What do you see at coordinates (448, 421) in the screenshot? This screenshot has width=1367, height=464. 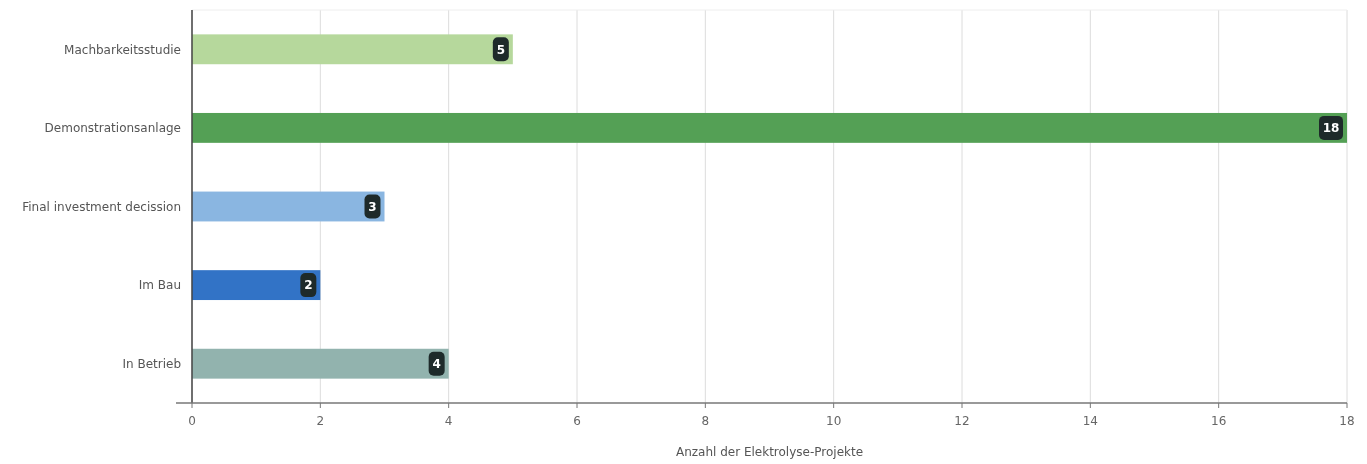 I see `x-tick-label: 4` at bounding box center [448, 421].